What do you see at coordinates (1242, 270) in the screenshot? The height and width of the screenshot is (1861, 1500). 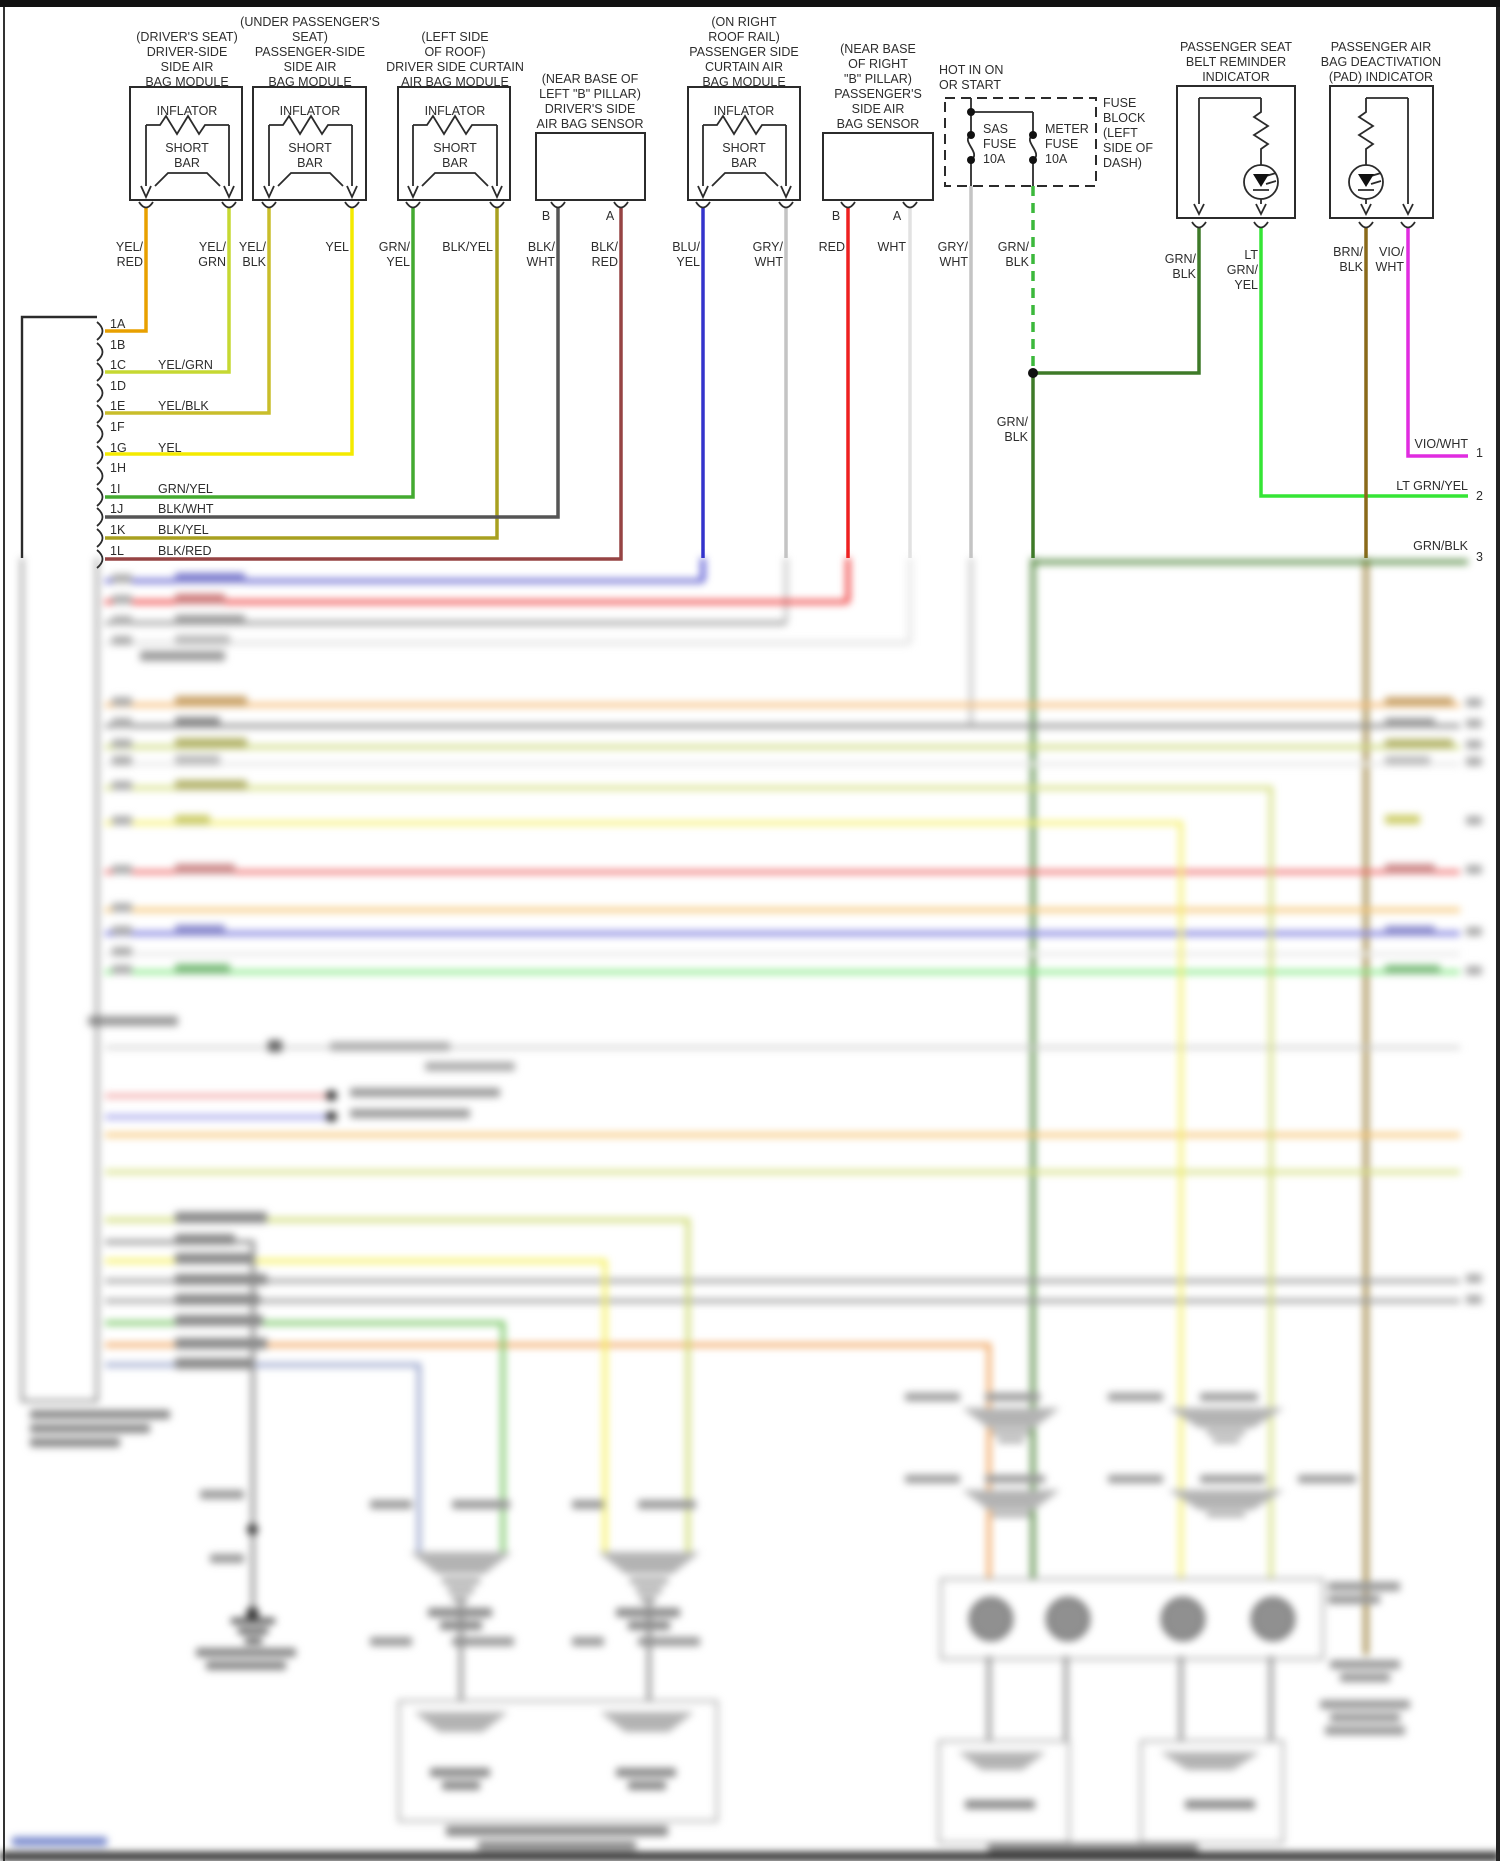 I see `wire-label-lt-grn-yel: LT GRN/YEL` at bounding box center [1242, 270].